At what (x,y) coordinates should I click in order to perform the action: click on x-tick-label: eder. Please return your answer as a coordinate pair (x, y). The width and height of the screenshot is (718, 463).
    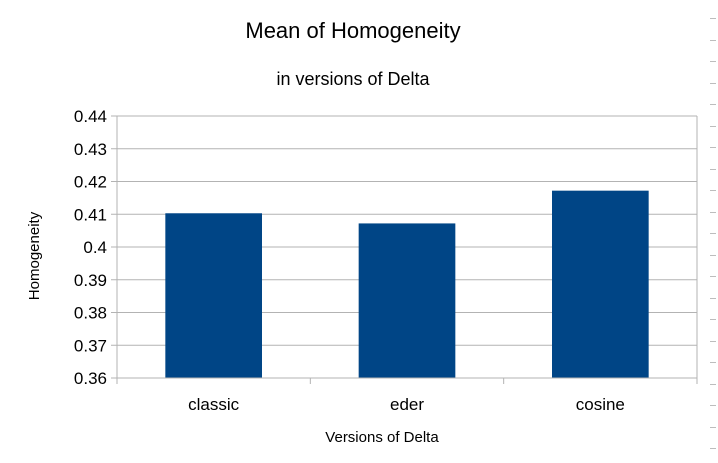
    Looking at the image, I should click on (407, 404).